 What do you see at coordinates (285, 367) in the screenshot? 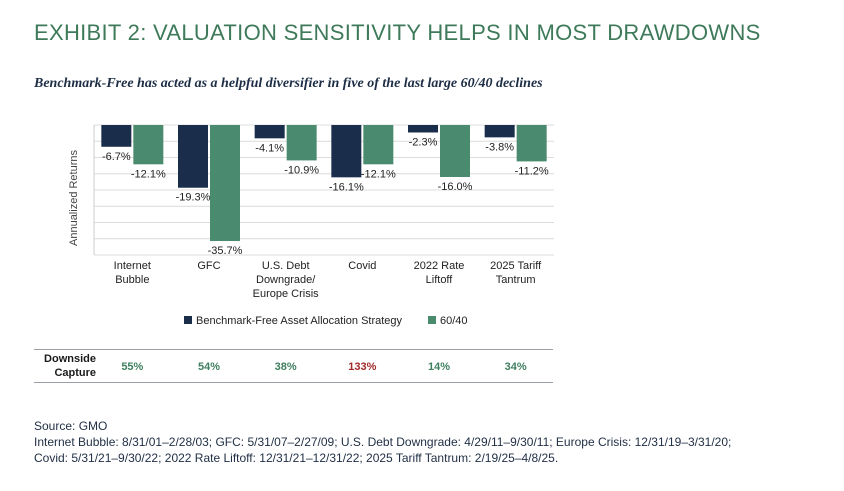
I see `downside-capture-value: 38%` at bounding box center [285, 367].